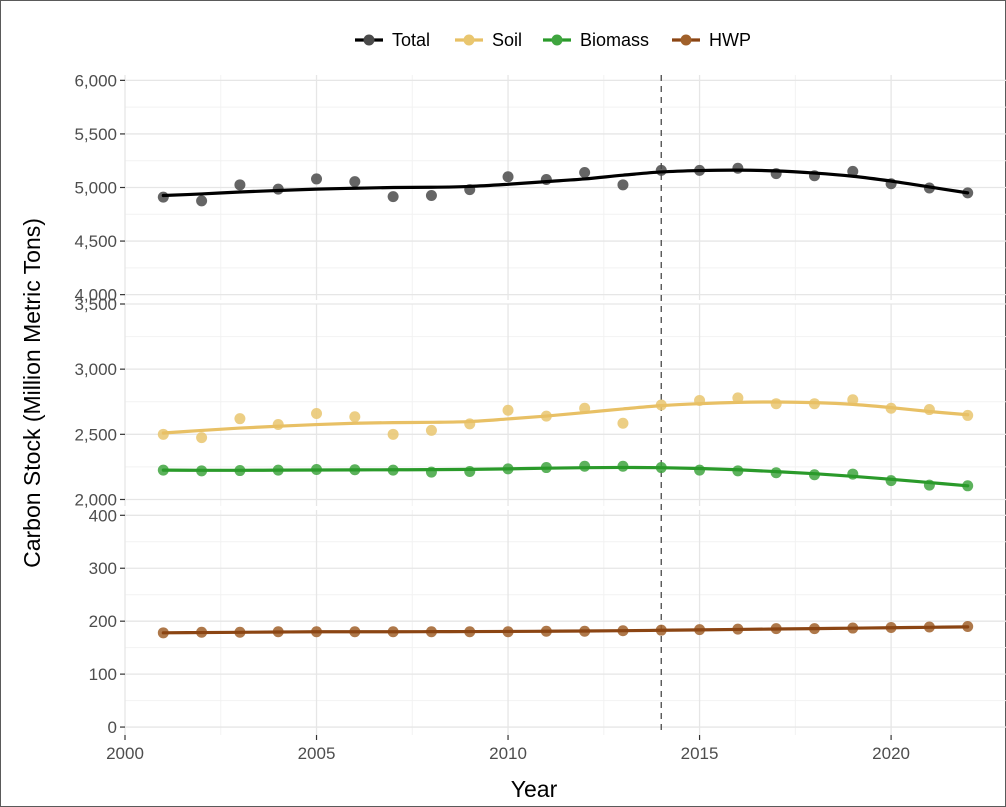  What do you see at coordinates (95, 134) in the screenshot?
I see `y-tick-label: 5,500` at bounding box center [95, 134].